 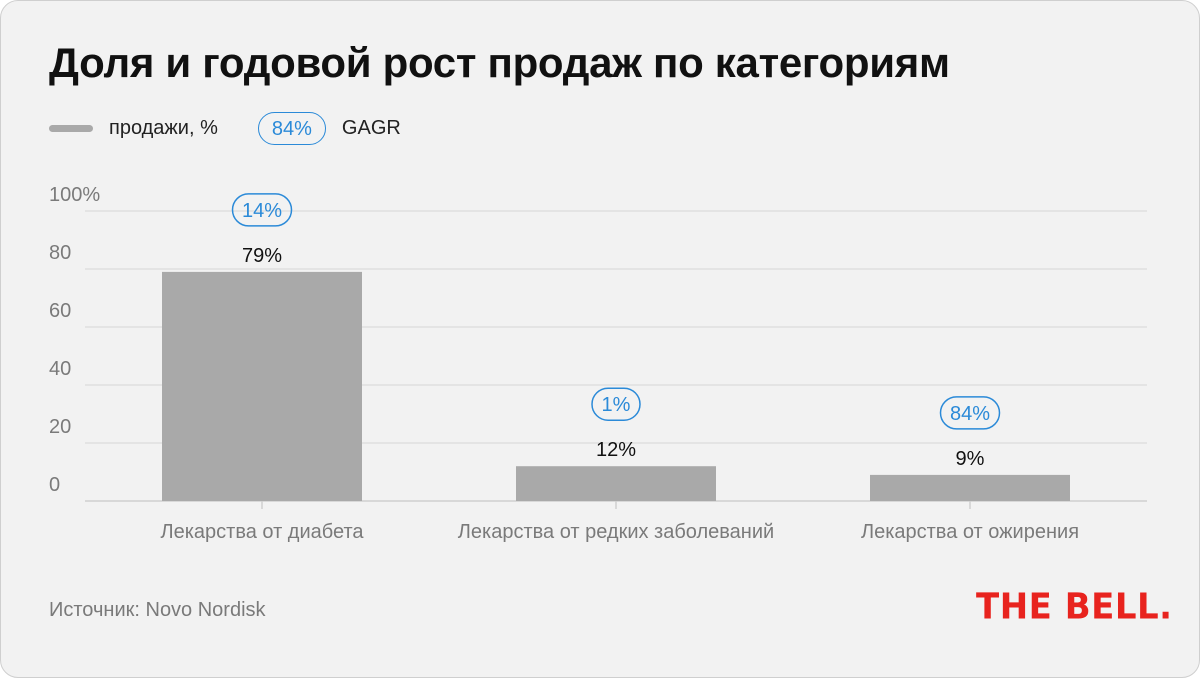 I want to click on y-tick-label: 40, so click(x=60, y=369).